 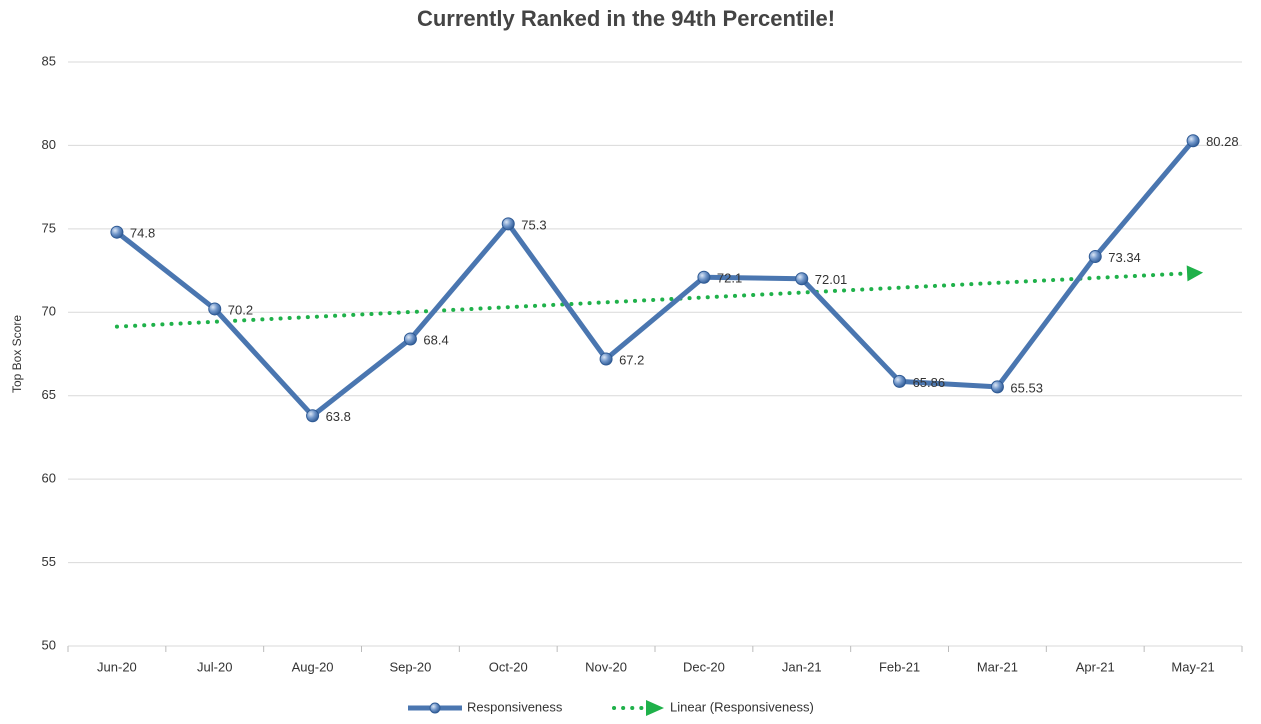 What do you see at coordinates (1195, 273) in the screenshot?
I see `trend-arrow` at bounding box center [1195, 273].